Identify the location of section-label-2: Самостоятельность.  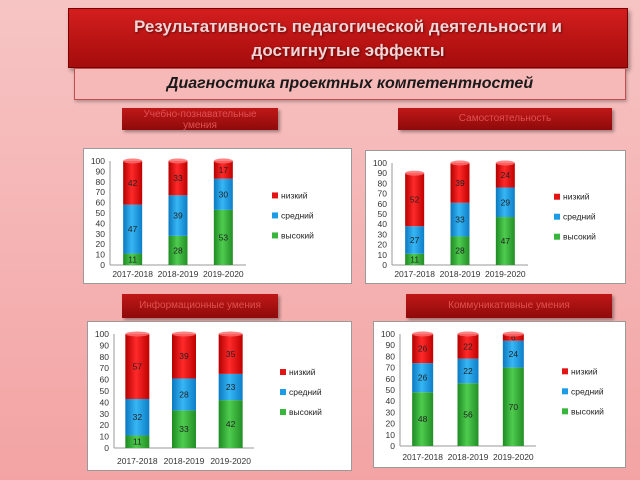
(505, 119).